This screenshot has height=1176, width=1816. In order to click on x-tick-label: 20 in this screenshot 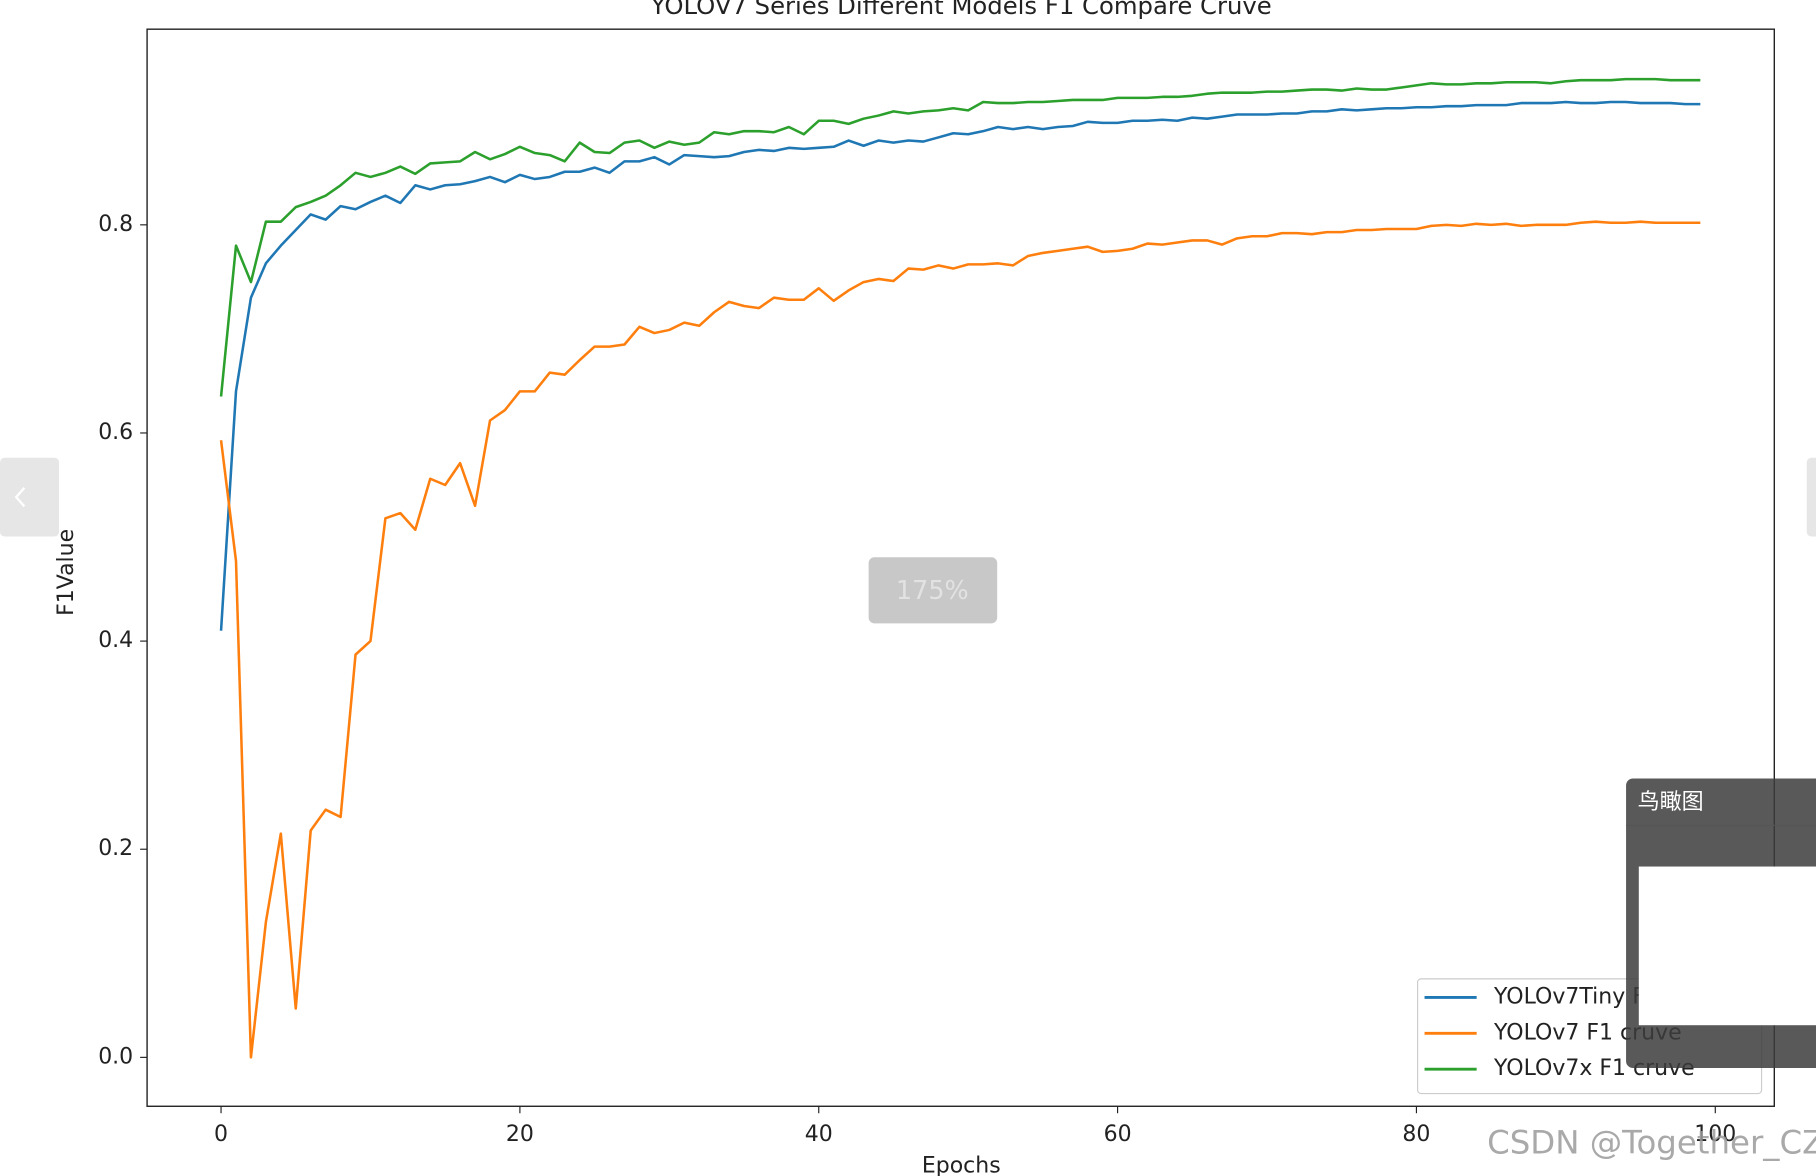, I will do `click(520, 1134)`.